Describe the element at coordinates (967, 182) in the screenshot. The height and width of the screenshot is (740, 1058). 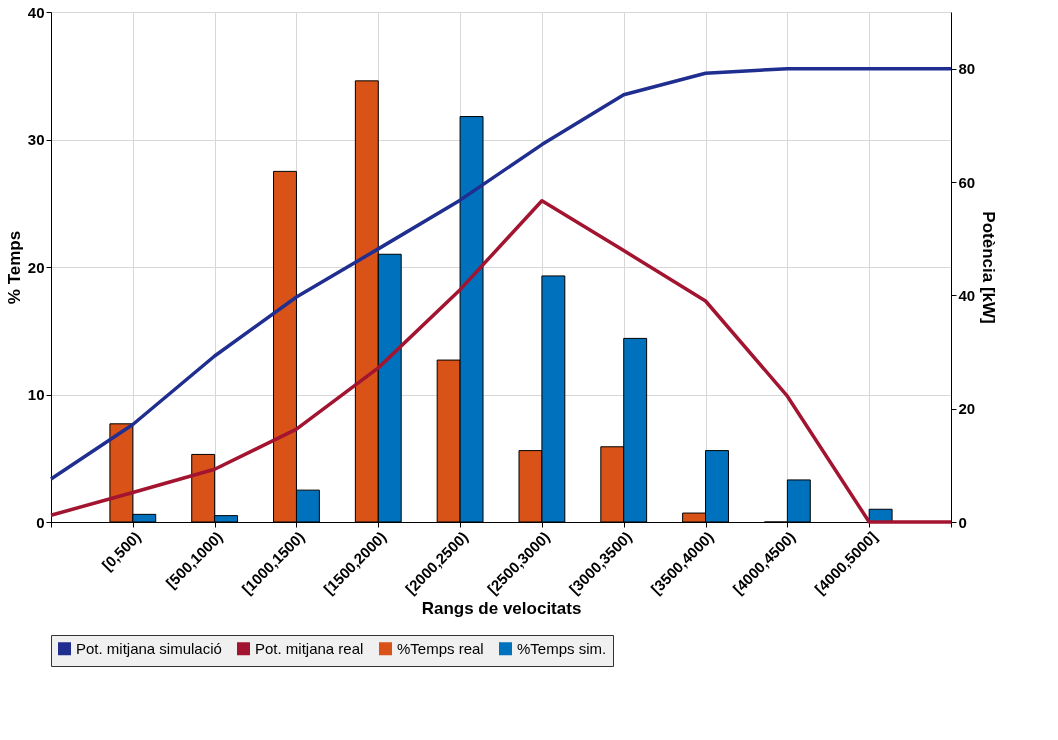
I see `y2-tick-label: 60` at that location.